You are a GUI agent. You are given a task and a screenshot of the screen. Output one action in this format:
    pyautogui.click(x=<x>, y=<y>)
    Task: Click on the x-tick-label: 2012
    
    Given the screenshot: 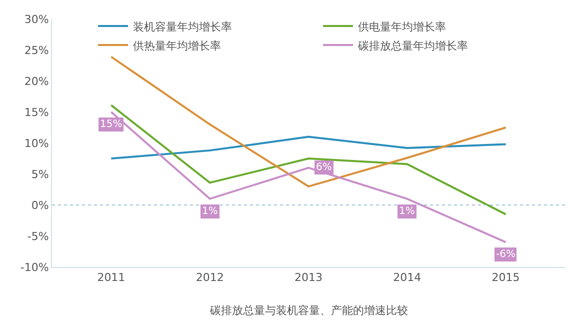 What is the action you would take?
    pyautogui.click(x=210, y=277)
    